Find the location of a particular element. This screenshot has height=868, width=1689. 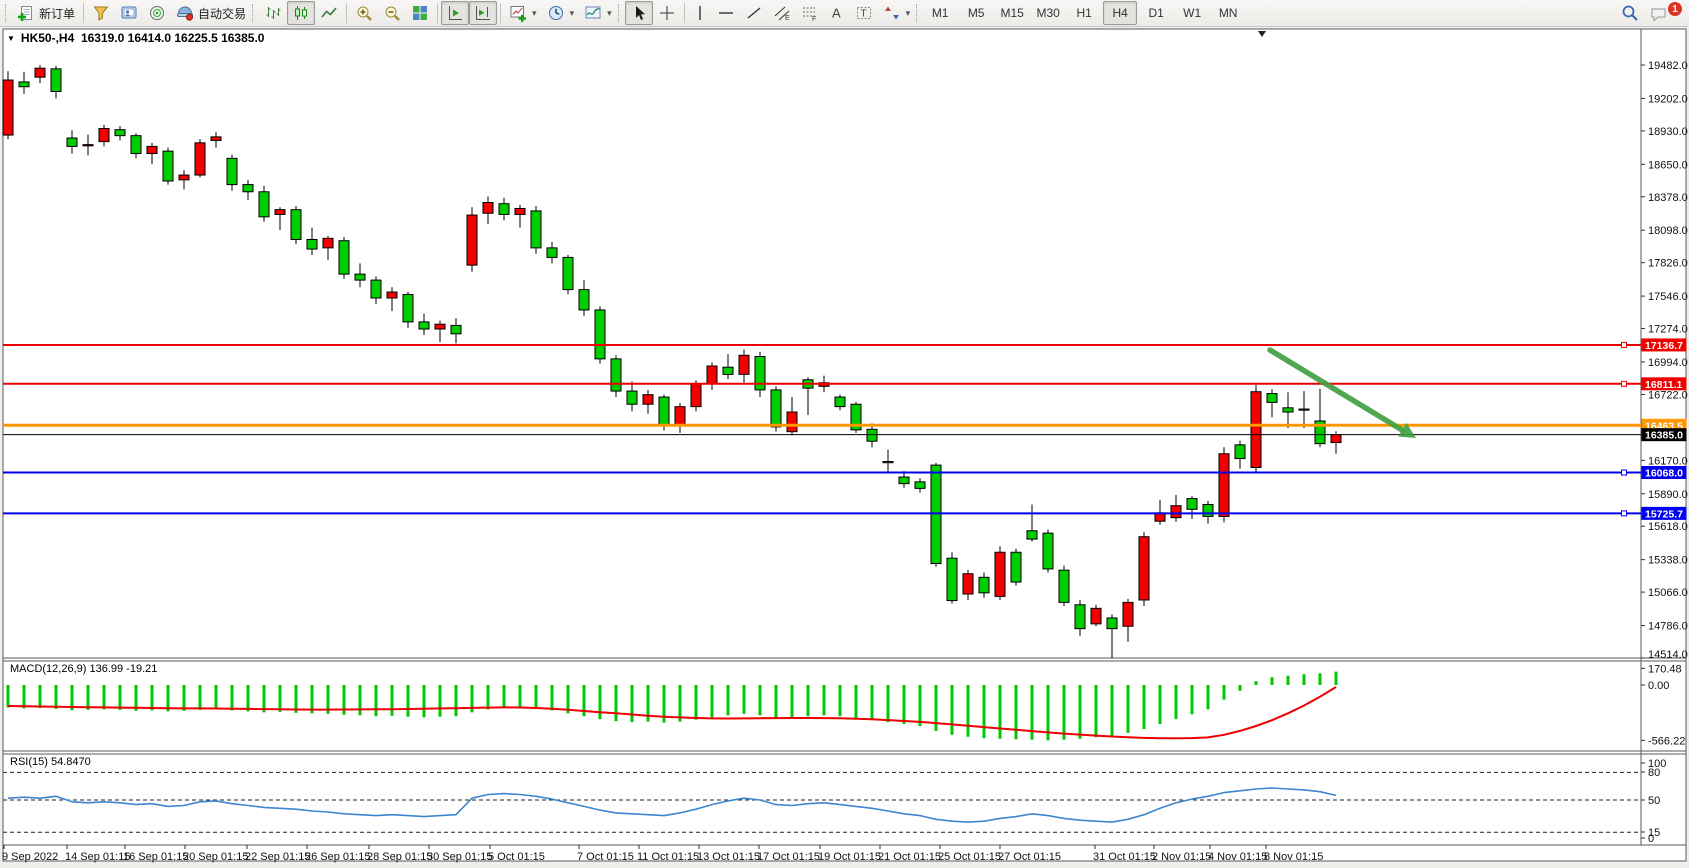

toolbar-right-group: 1 is located at coordinates (1650, 13).